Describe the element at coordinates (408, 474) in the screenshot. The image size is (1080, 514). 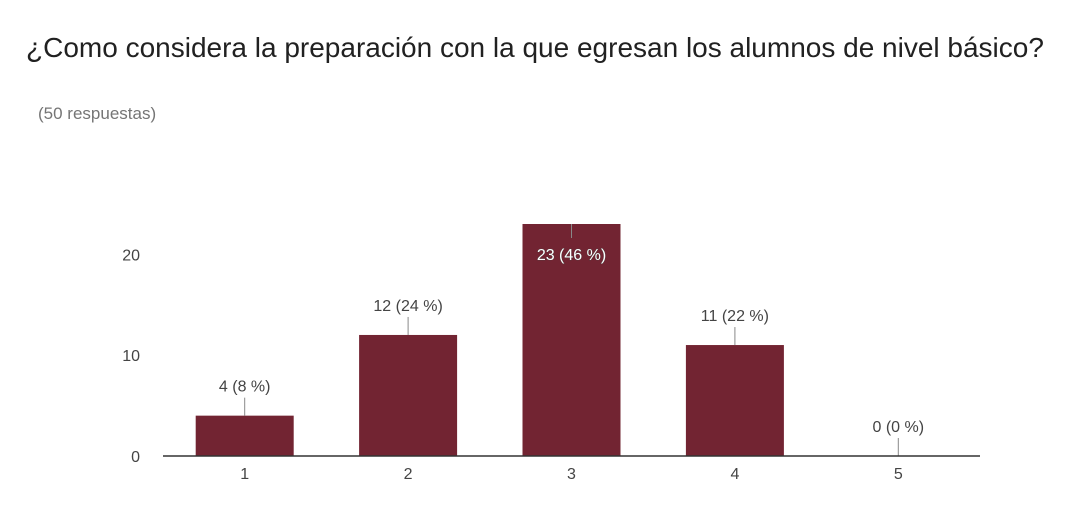
I see `x-tick-label: 2` at that location.